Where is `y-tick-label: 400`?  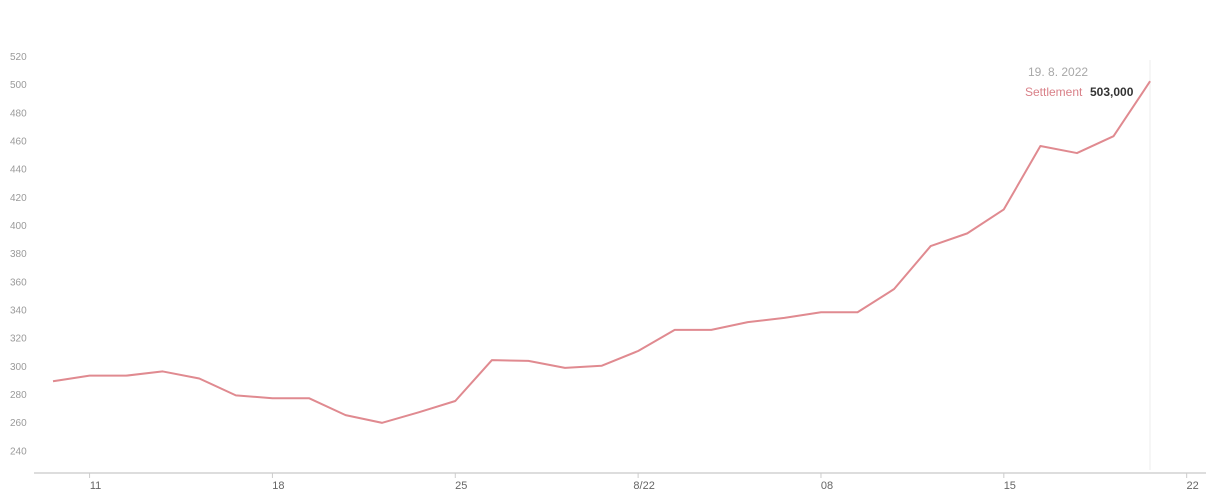 y-tick-label: 400 is located at coordinates (18, 226).